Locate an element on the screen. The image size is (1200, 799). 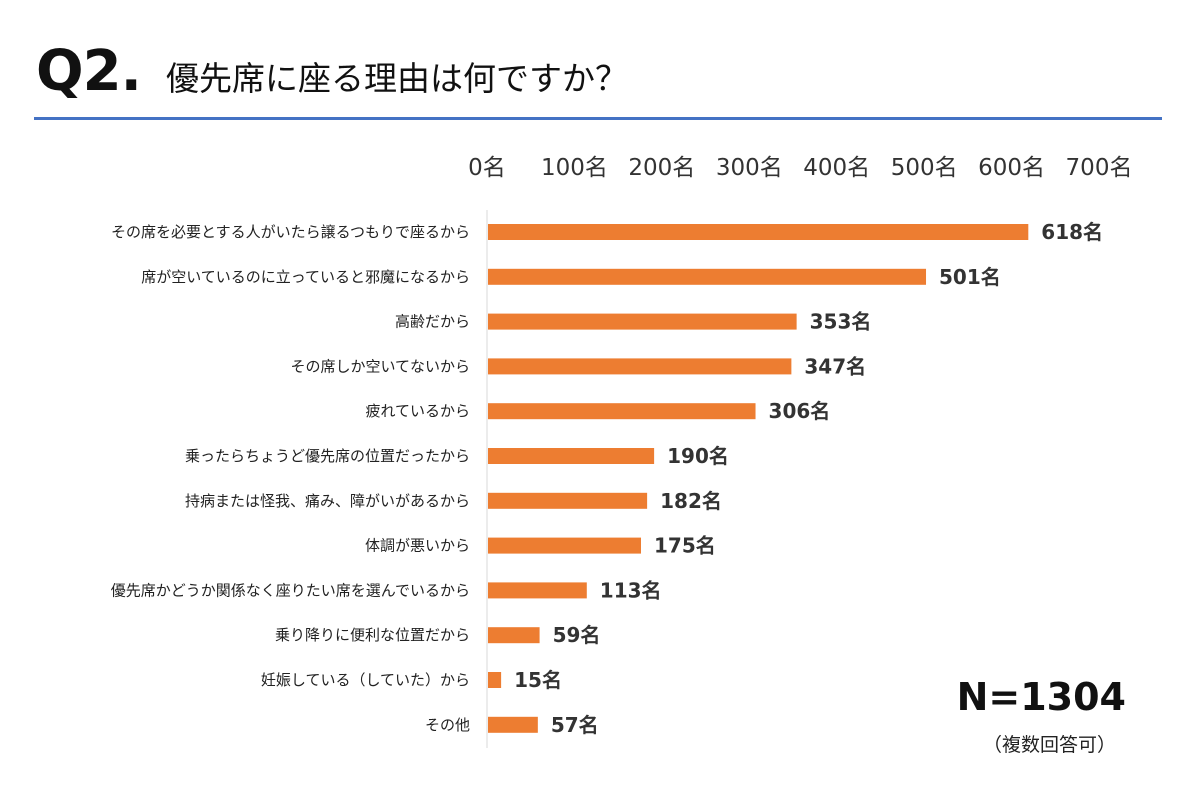
data-label: 175名 is located at coordinates (685, 546).